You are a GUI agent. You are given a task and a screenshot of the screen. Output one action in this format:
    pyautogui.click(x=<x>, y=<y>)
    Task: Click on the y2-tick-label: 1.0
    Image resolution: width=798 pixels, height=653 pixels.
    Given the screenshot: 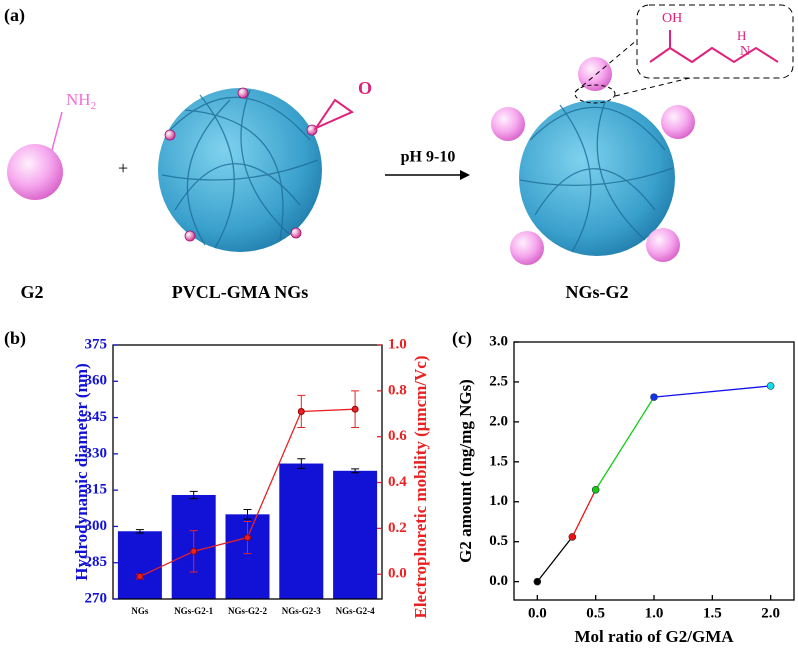 What is the action you would take?
    pyautogui.click(x=397, y=344)
    